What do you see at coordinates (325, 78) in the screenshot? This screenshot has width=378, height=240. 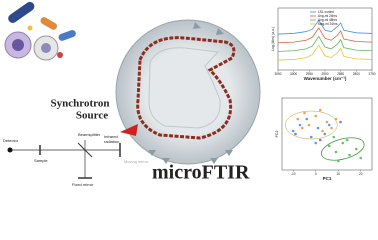 I see `x-axis-label: Wavenumber (cm⁻¹)` at bounding box center [325, 78].